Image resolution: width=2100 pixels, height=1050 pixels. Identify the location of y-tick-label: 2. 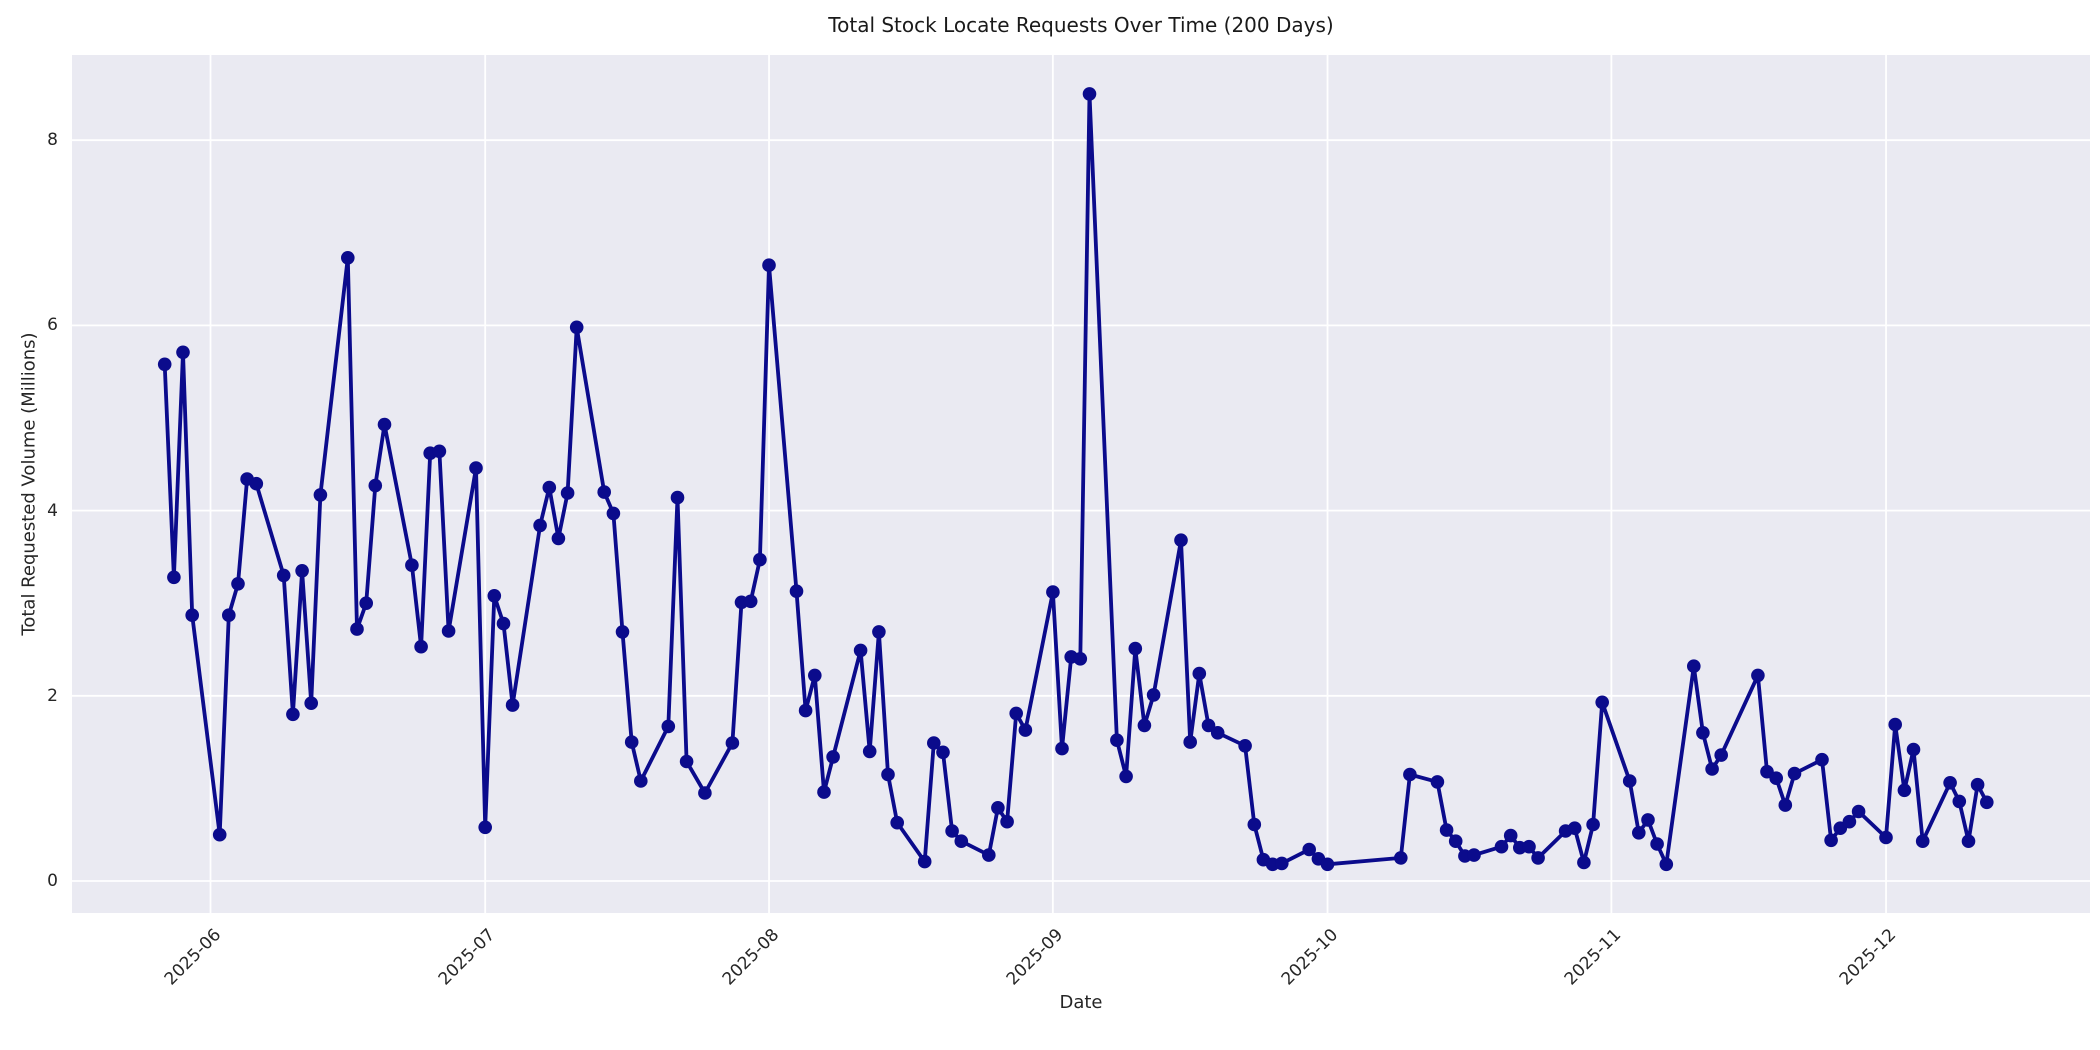
(52, 695).